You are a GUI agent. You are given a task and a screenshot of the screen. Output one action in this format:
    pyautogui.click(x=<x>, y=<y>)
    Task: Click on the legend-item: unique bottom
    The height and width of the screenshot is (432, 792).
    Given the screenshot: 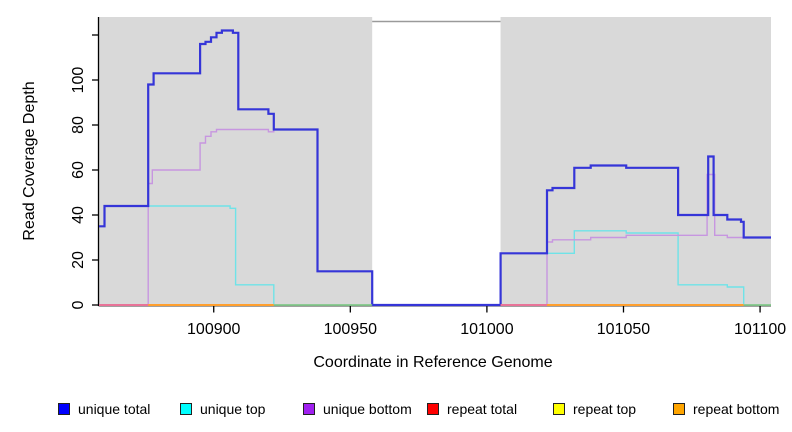 What is the action you would take?
    pyautogui.click(x=357, y=409)
    